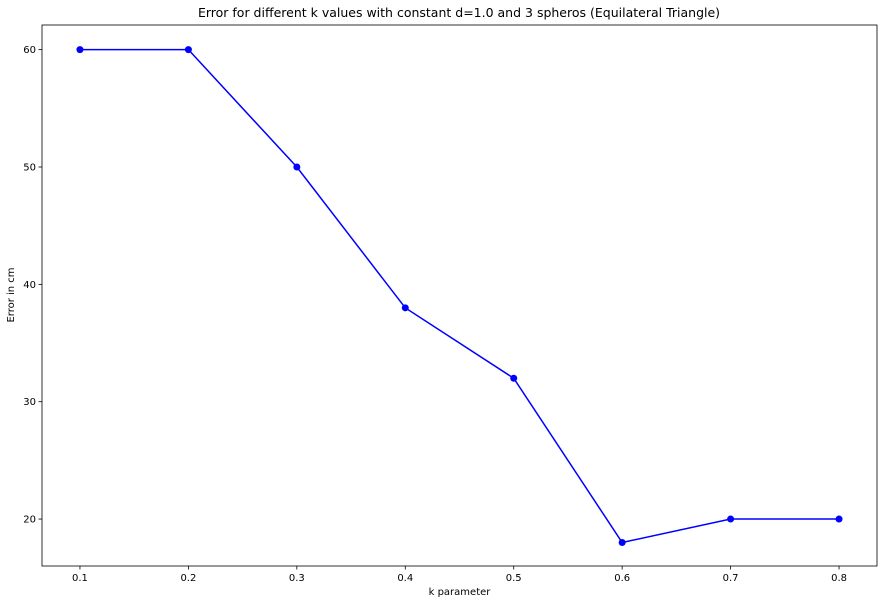  What do you see at coordinates (459, 575) in the screenshot?
I see `x-axis: 0.1 0.2 0.3 0.4 0.5 0.6 0.7 0.8` at bounding box center [459, 575].